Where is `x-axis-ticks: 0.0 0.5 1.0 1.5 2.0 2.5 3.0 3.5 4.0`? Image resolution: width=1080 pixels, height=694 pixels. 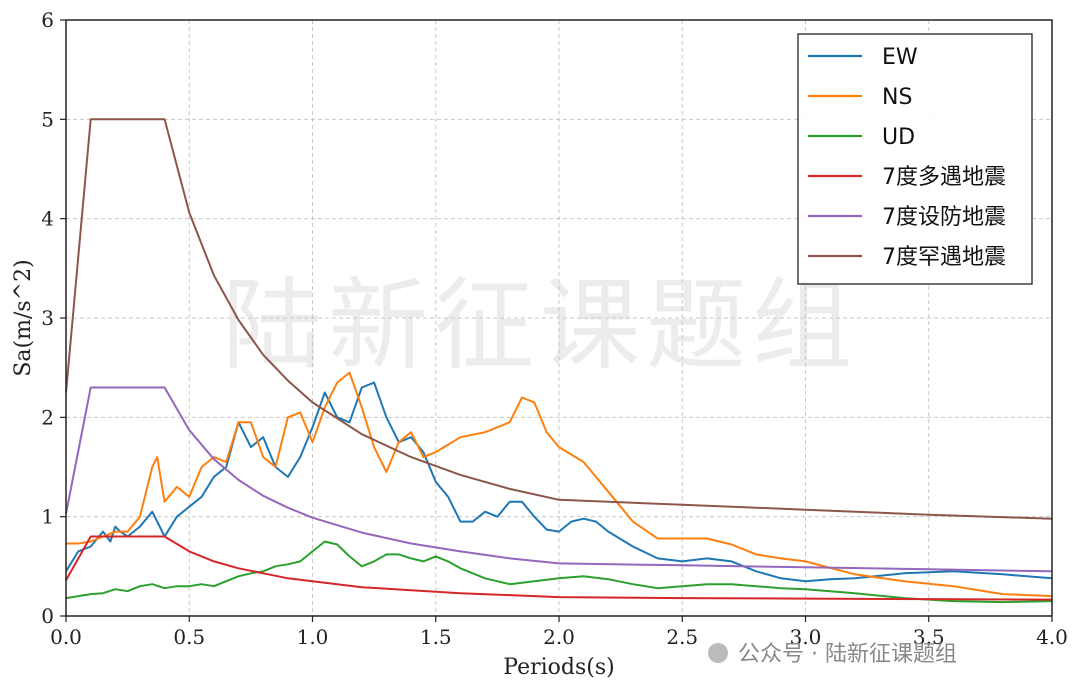 x-axis-ticks: 0.0 0.5 1.0 1.5 2.0 2.5 3.0 3.5 4.0 is located at coordinates (559, 632).